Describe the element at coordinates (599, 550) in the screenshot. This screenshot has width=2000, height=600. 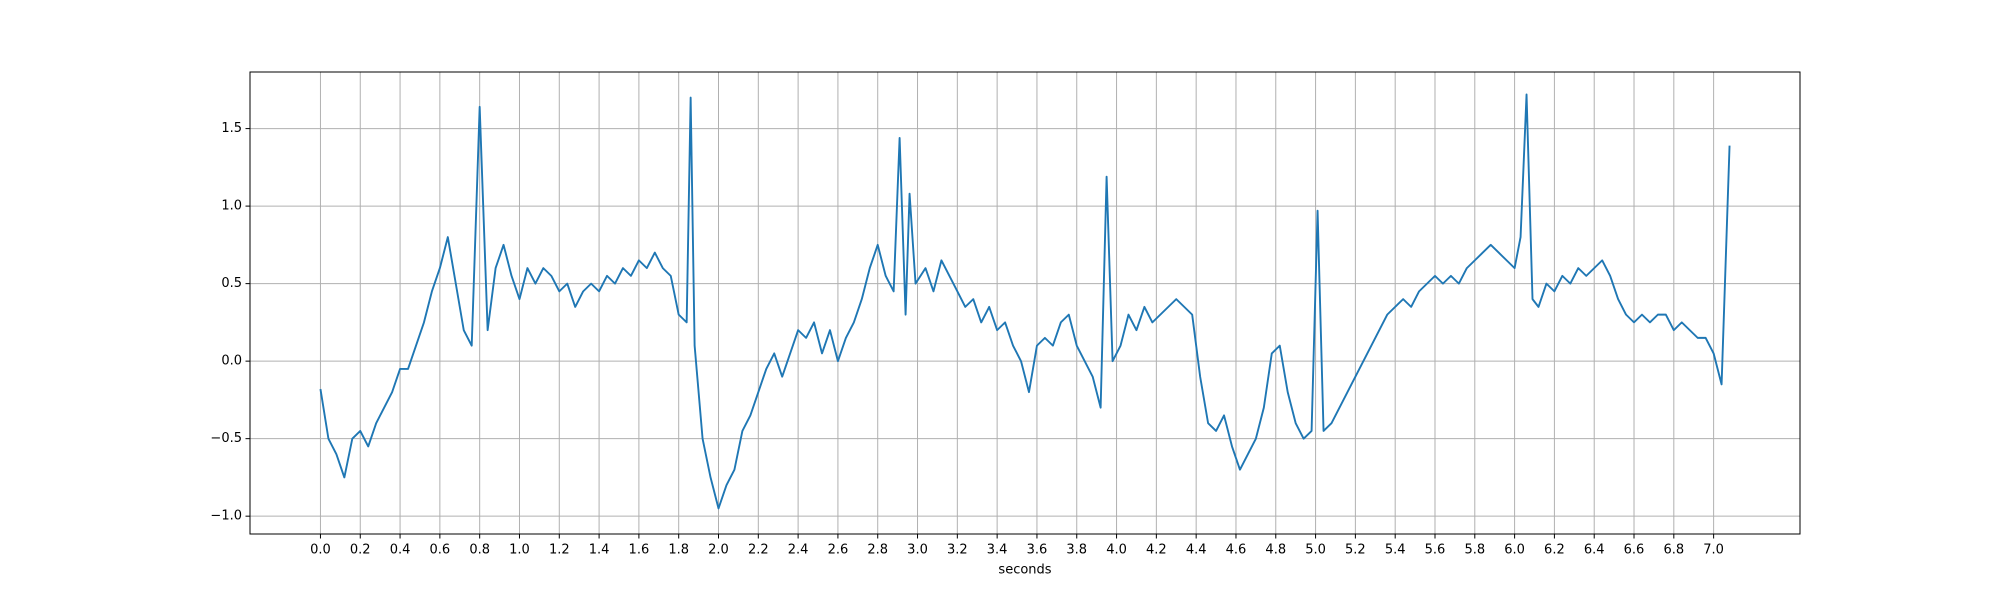
I see `x-tick-label: 1.4` at that location.